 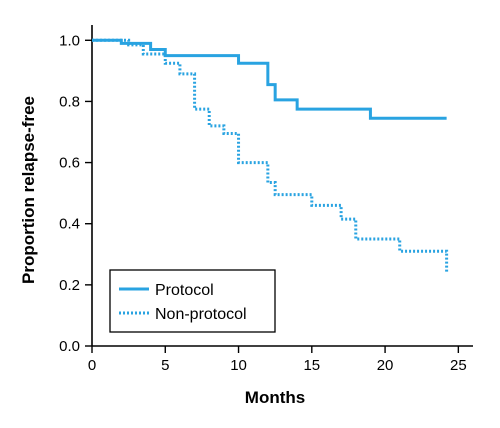 I want to click on y-tick-label: 0.6, so click(x=69, y=163).